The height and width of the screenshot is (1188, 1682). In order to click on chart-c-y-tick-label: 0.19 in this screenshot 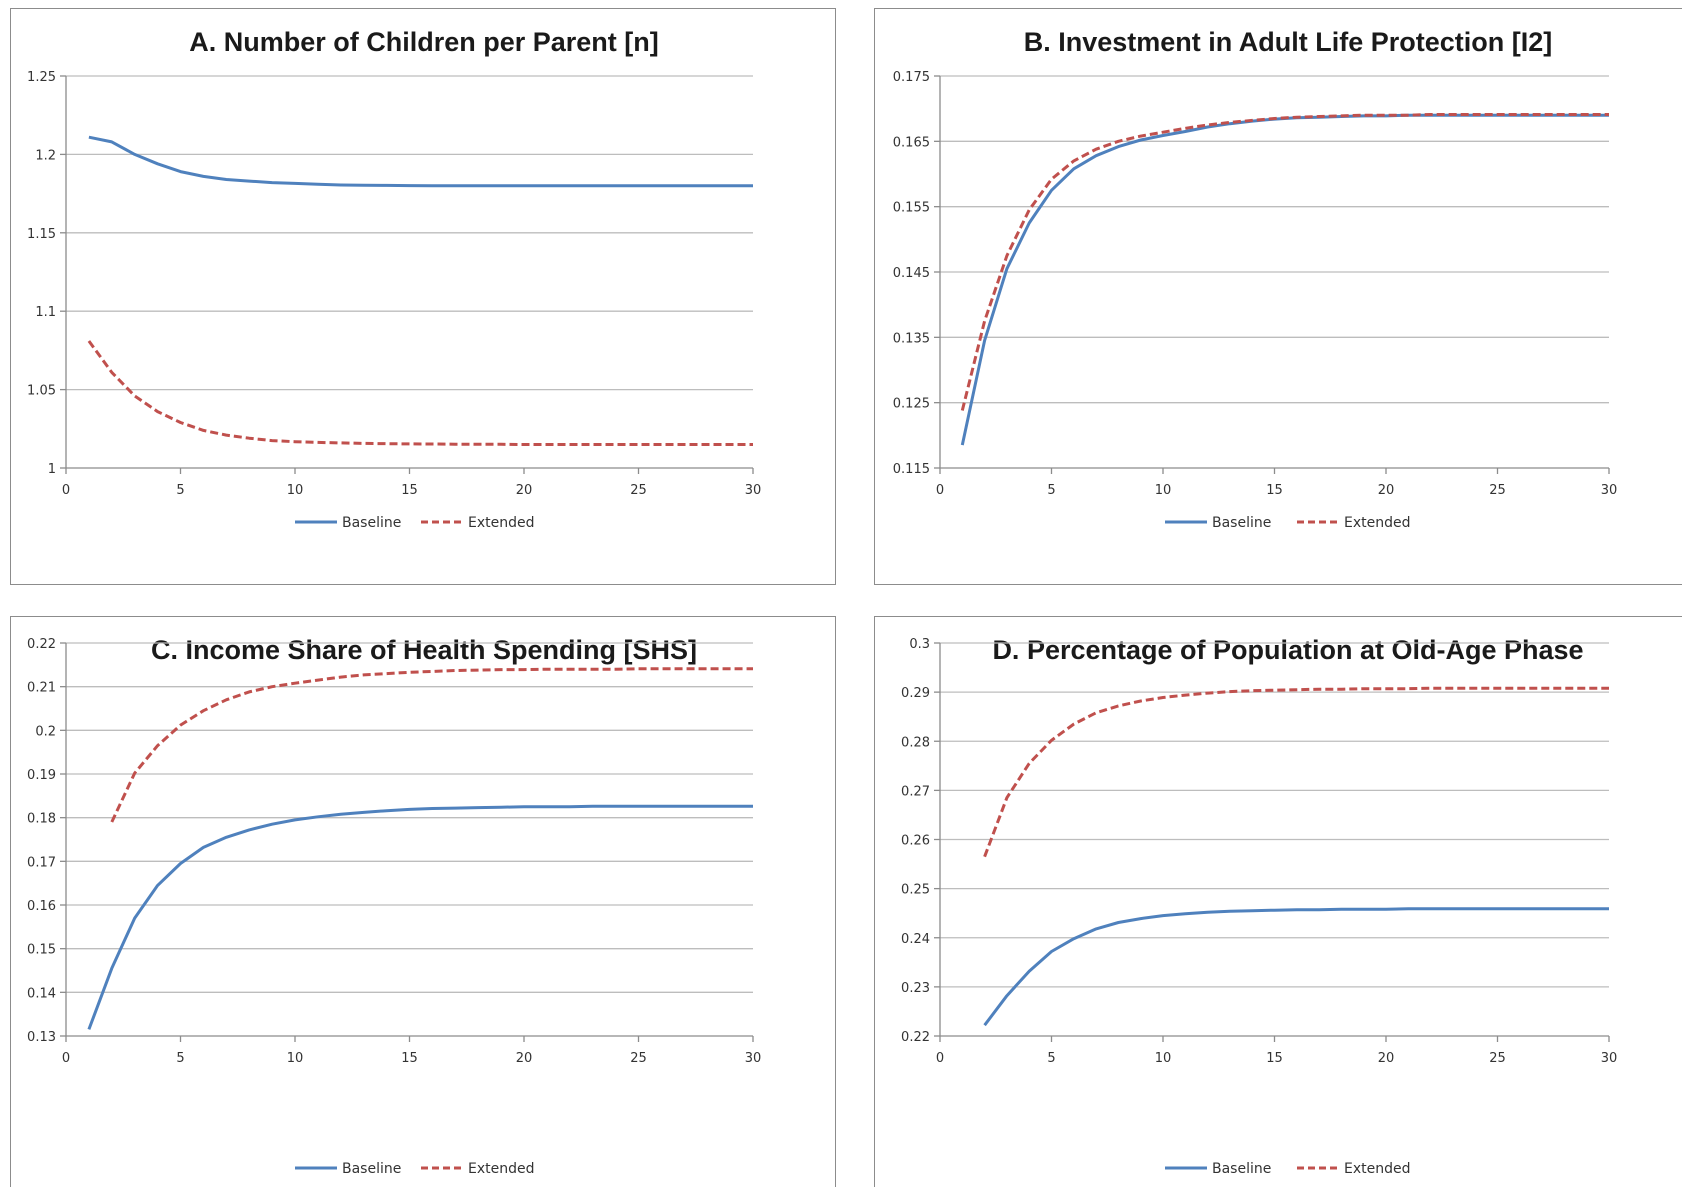, I will do `click(41, 775)`.